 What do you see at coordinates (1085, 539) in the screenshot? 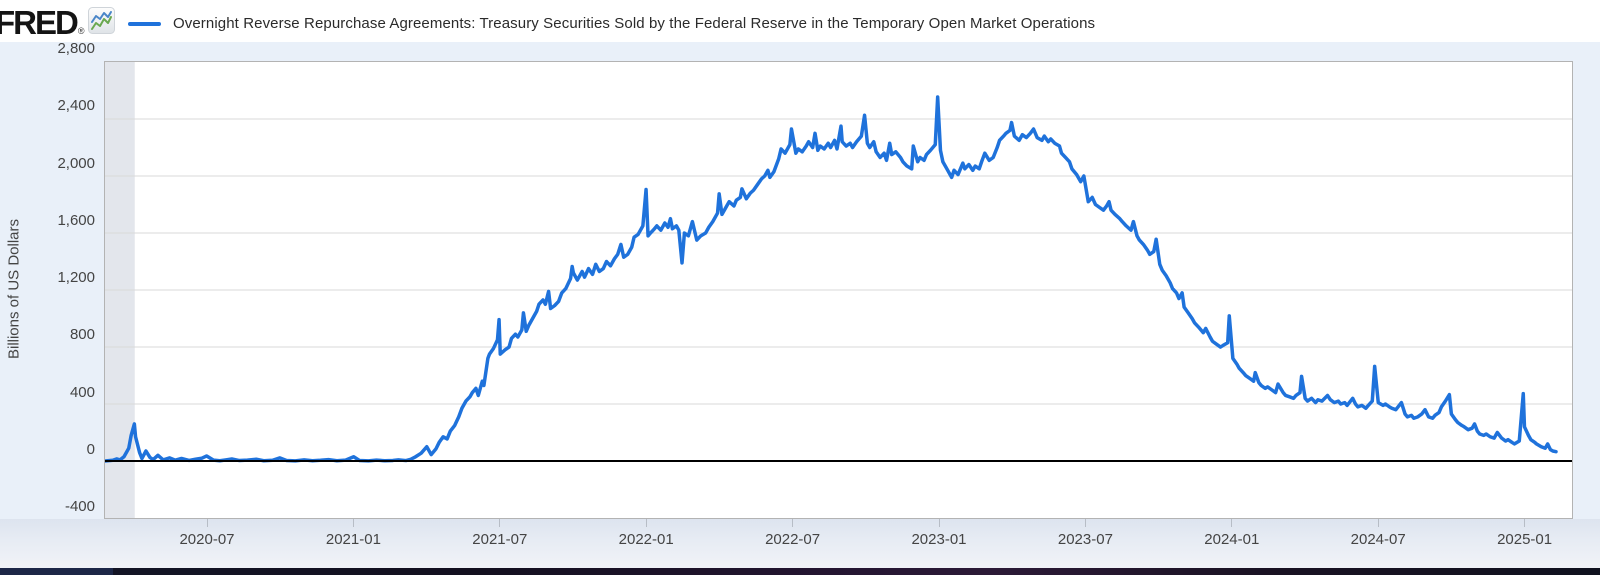
I see `x-tick-label: 2023-07` at bounding box center [1085, 539].